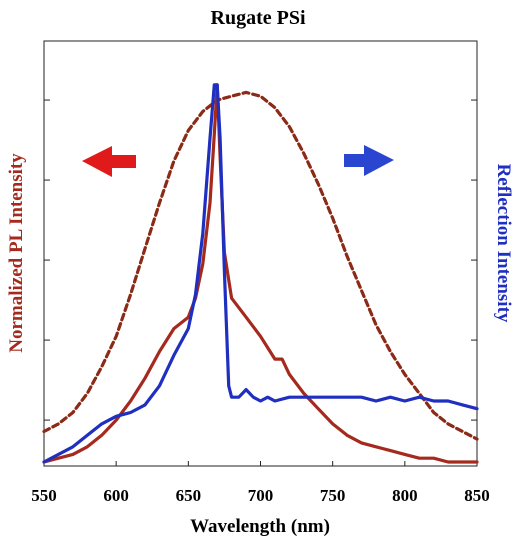 This screenshot has height=550, width=517. I want to click on x-tick-label: 550, so click(44, 495).